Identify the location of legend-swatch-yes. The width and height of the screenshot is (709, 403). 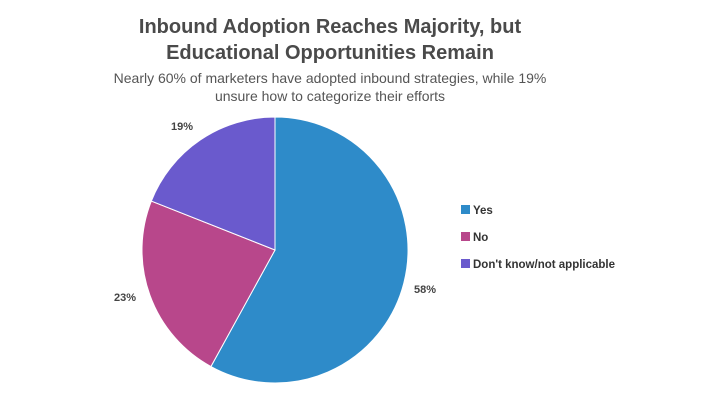
(465, 209).